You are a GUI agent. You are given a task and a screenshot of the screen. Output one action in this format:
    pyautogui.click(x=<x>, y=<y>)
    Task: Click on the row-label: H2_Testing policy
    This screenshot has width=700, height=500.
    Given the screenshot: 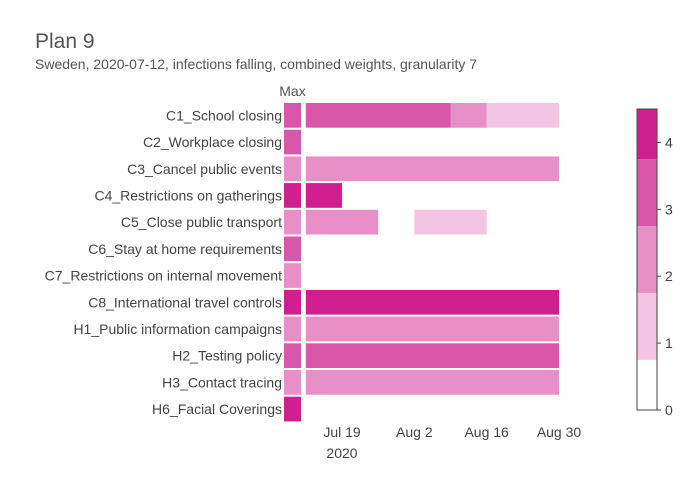 What is the action you would take?
    pyautogui.click(x=227, y=356)
    